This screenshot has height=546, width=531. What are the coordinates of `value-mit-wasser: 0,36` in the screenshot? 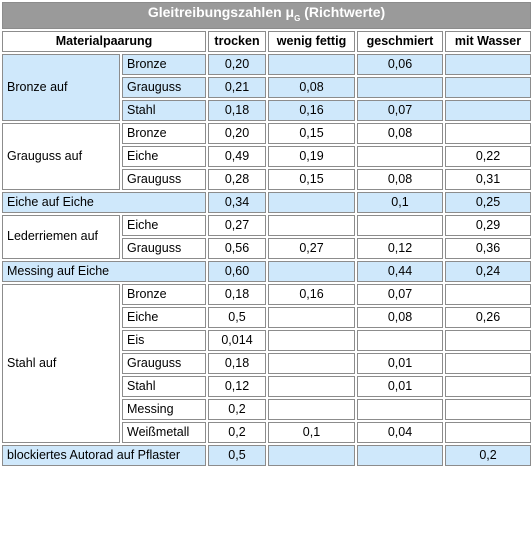 It's located at (488, 248).